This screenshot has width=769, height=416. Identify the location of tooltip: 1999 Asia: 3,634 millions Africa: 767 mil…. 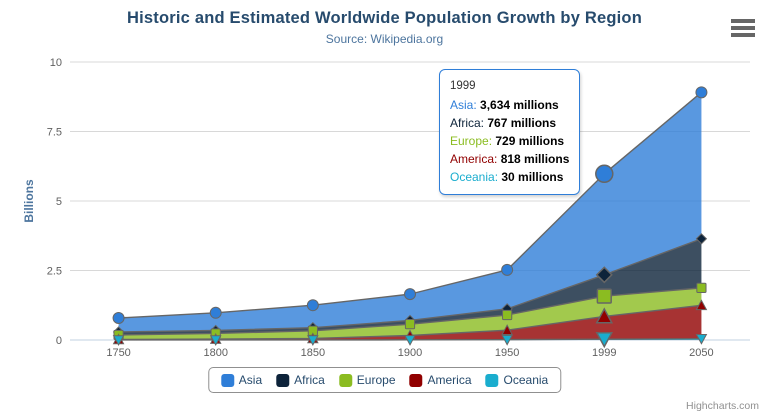
(510, 132).